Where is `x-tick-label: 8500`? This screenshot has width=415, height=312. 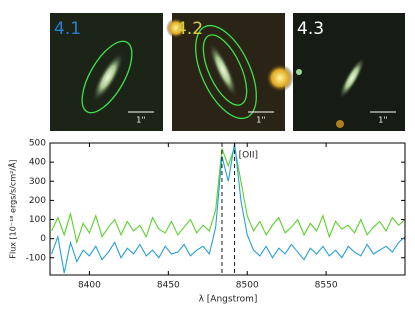
x-tick-label: 8500 is located at coordinates (247, 286).